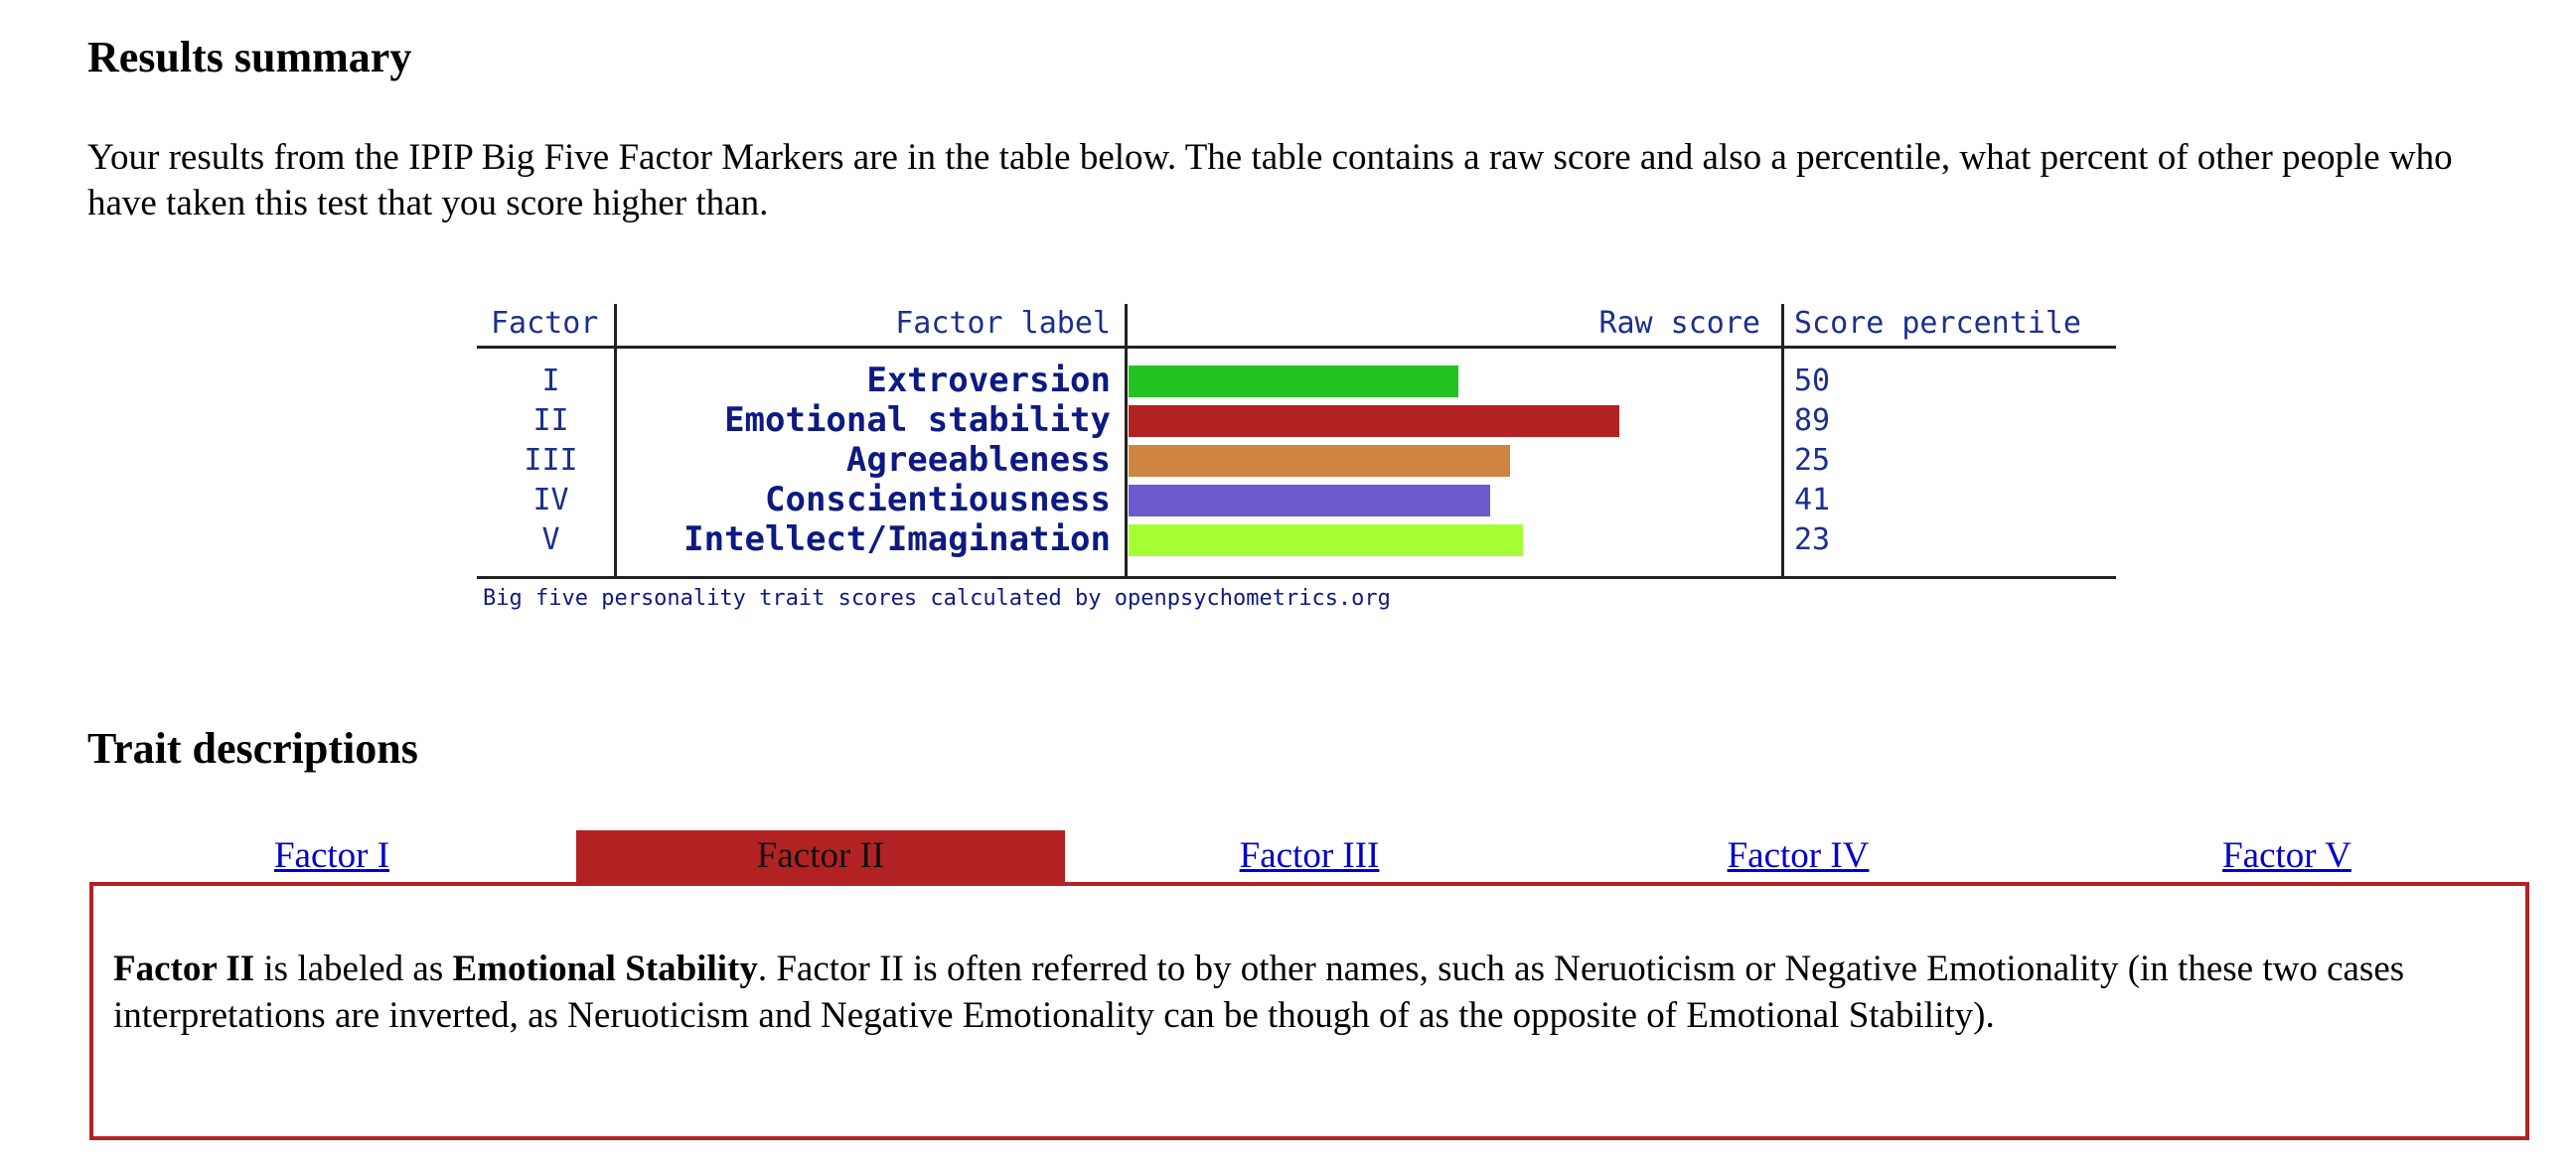 The width and height of the screenshot is (2576, 1171). I want to click on factor-roman-numeral: II, so click(550, 420).